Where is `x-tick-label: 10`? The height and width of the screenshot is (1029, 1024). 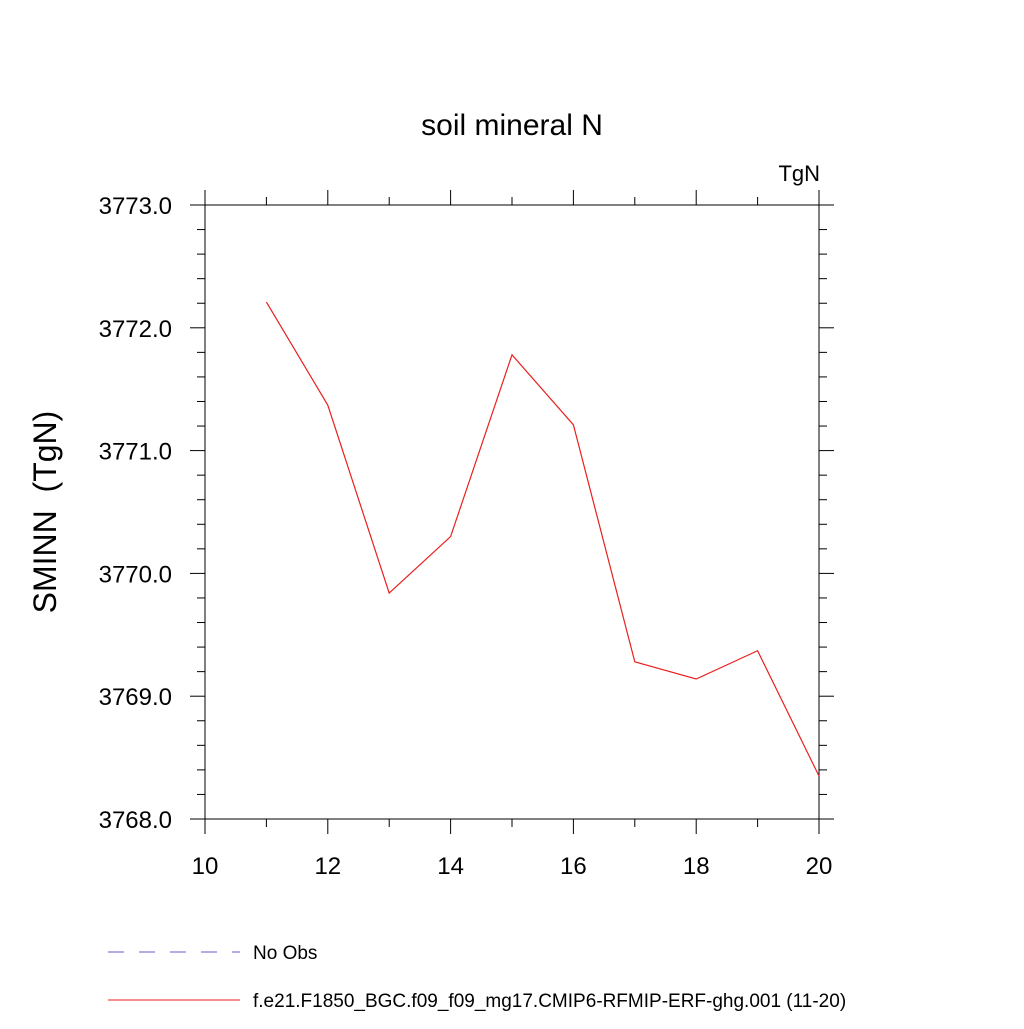
x-tick-label: 10 is located at coordinates (205, 866).